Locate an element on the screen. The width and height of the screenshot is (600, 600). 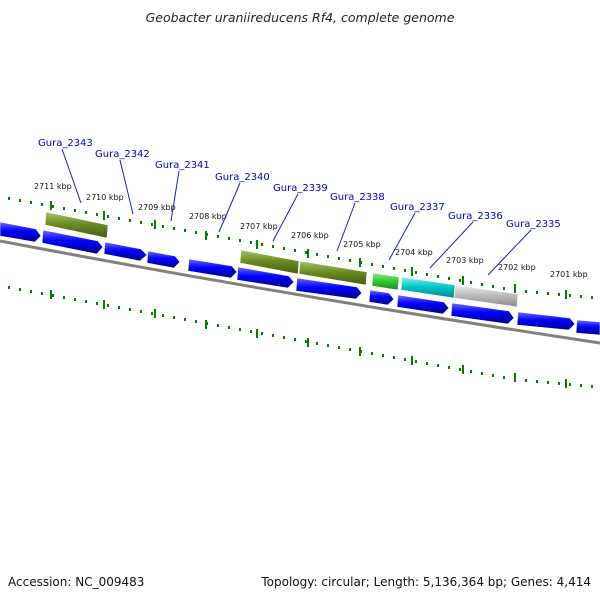
kbp-label: 2705 kbp is located at coordinates (362, 244).